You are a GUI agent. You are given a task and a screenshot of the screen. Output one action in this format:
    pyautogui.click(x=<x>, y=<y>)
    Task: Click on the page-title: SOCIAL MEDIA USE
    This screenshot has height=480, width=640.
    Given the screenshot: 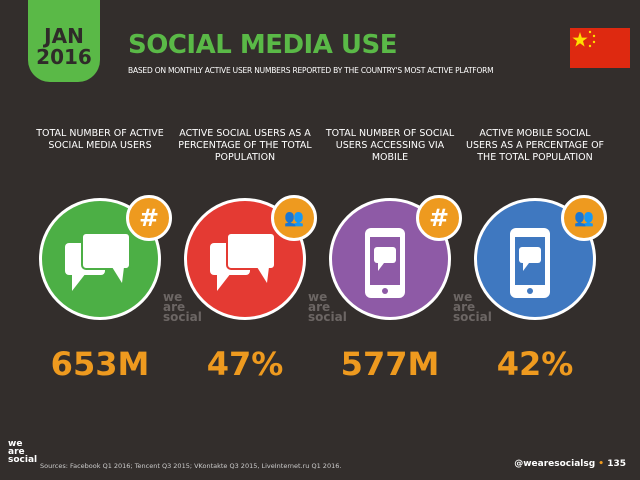 What is the action you would take?
    pyautogui.click(x=263, y=45)
    